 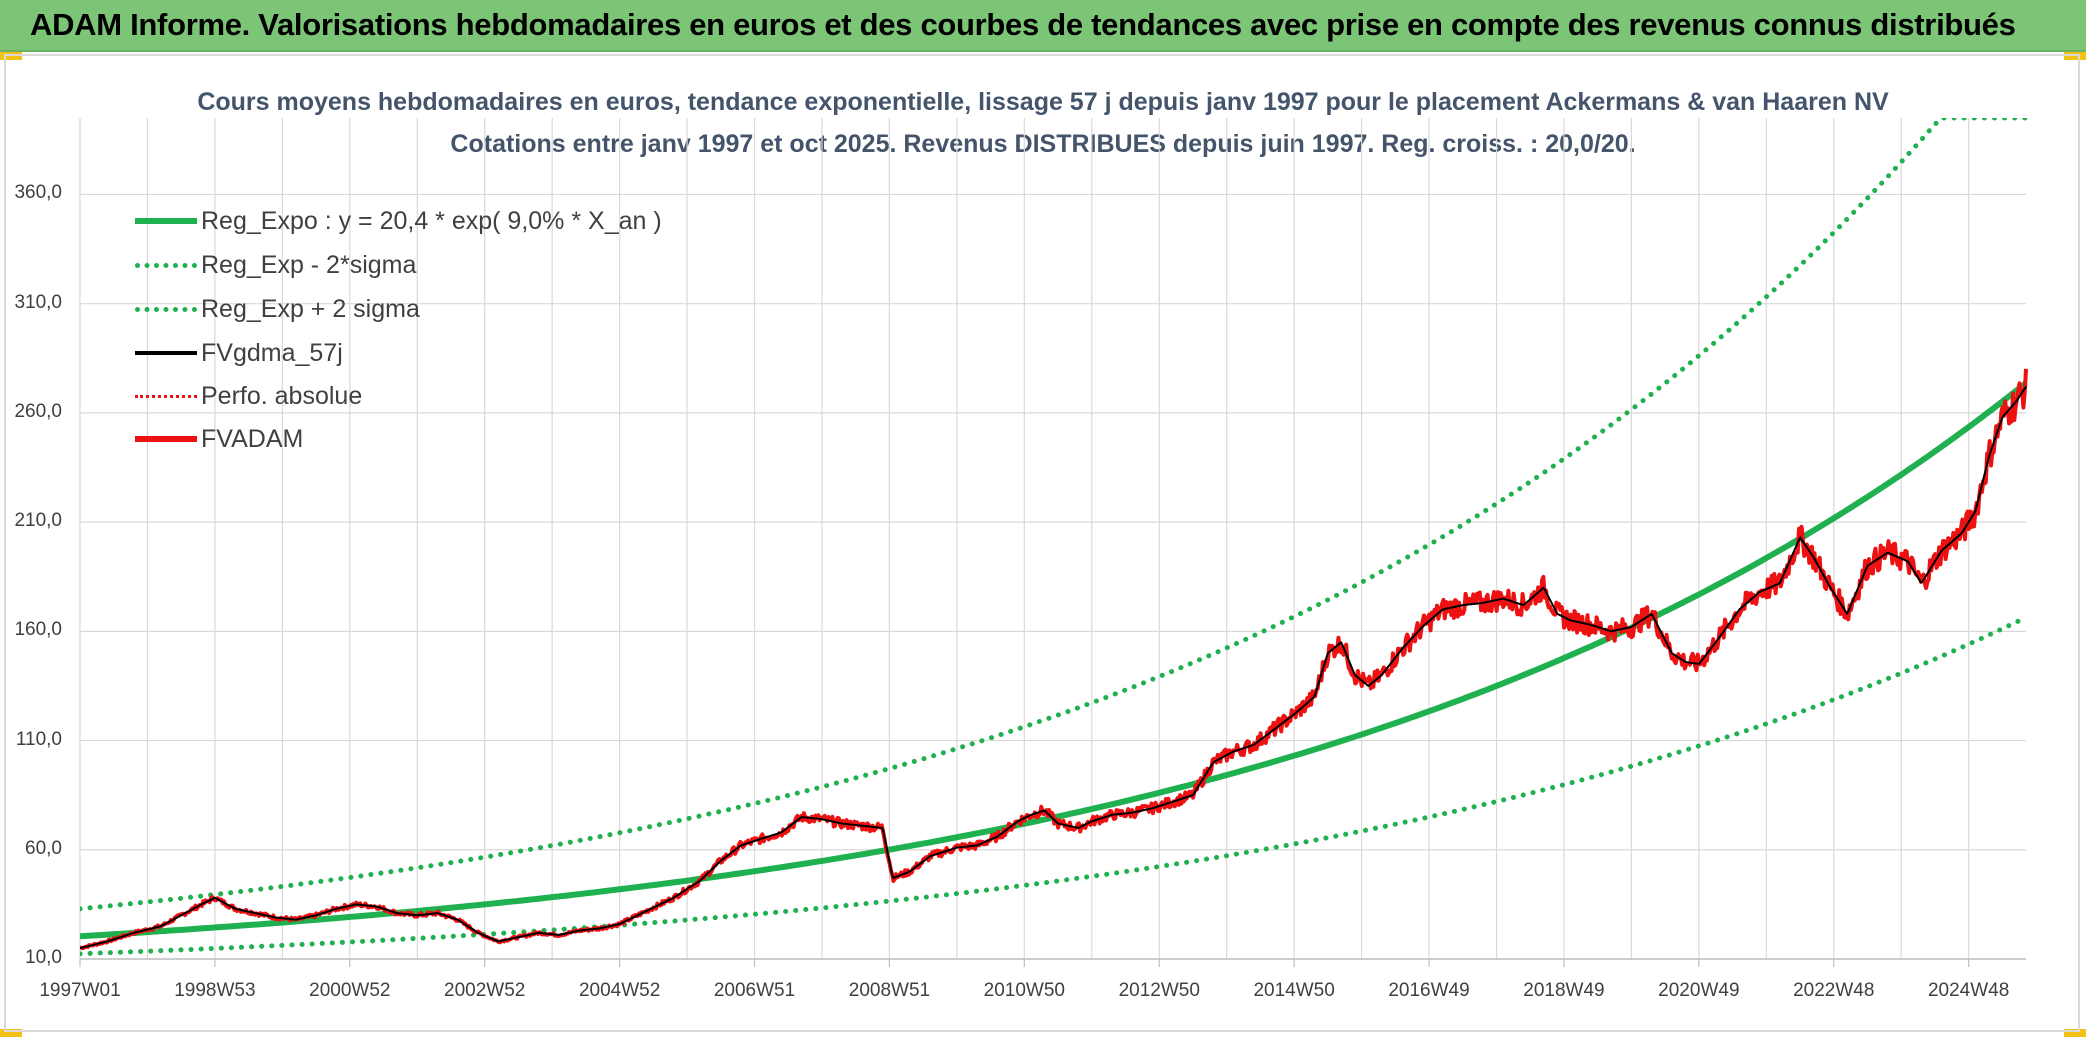 I want to click on corner-accent-left, so click(x=11, y=56).